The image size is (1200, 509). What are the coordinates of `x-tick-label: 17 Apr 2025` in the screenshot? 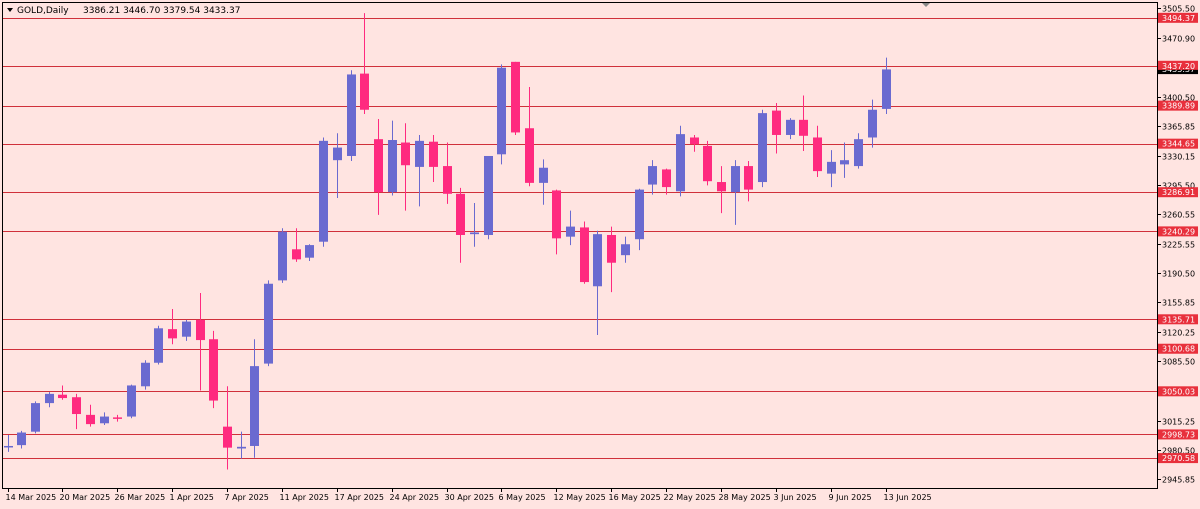 It's located at (359, 497).